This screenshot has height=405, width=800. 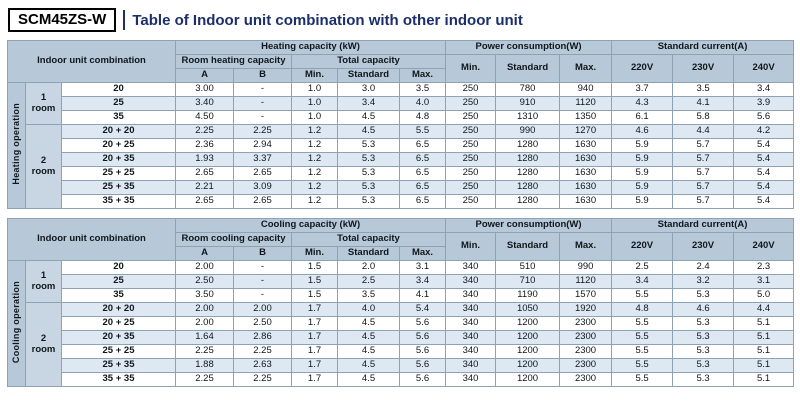 What do you see at coordinates (586, 201) in the screenshot?
I see `value-cell: 1630` at bounding box center [586, 201].